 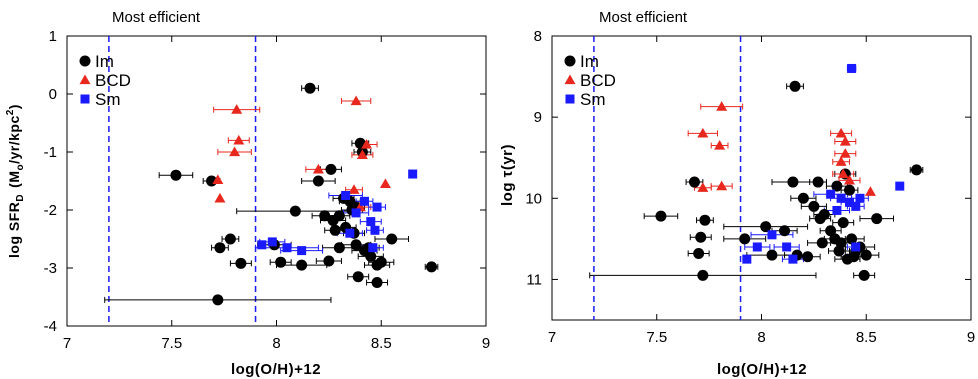 What do you see at coordinates (50, 326) in the screenshot?
I see `y-tick-label: -4` at bounding box center [50, 326].